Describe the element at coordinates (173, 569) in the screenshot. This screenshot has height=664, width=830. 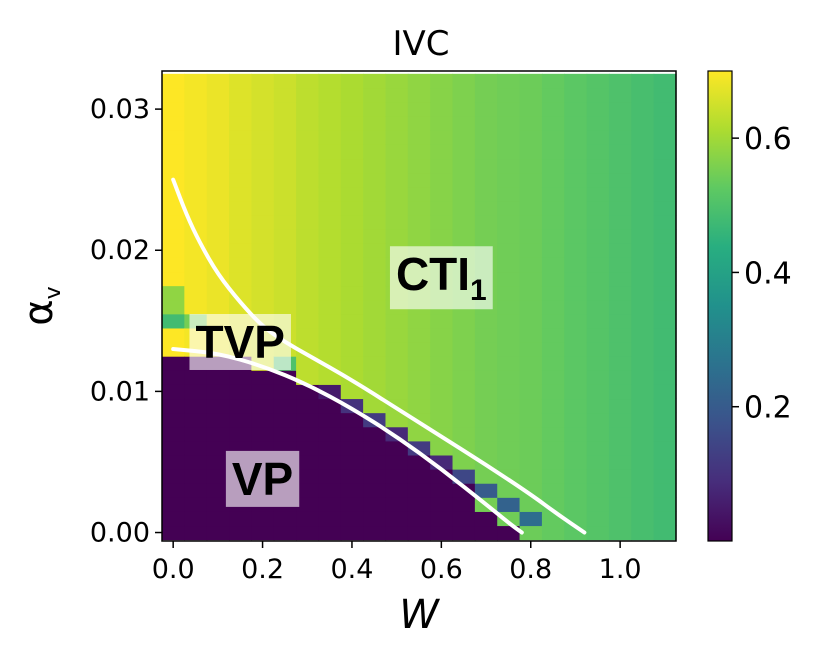
I see `x-tick-label: 0.0` at that location.